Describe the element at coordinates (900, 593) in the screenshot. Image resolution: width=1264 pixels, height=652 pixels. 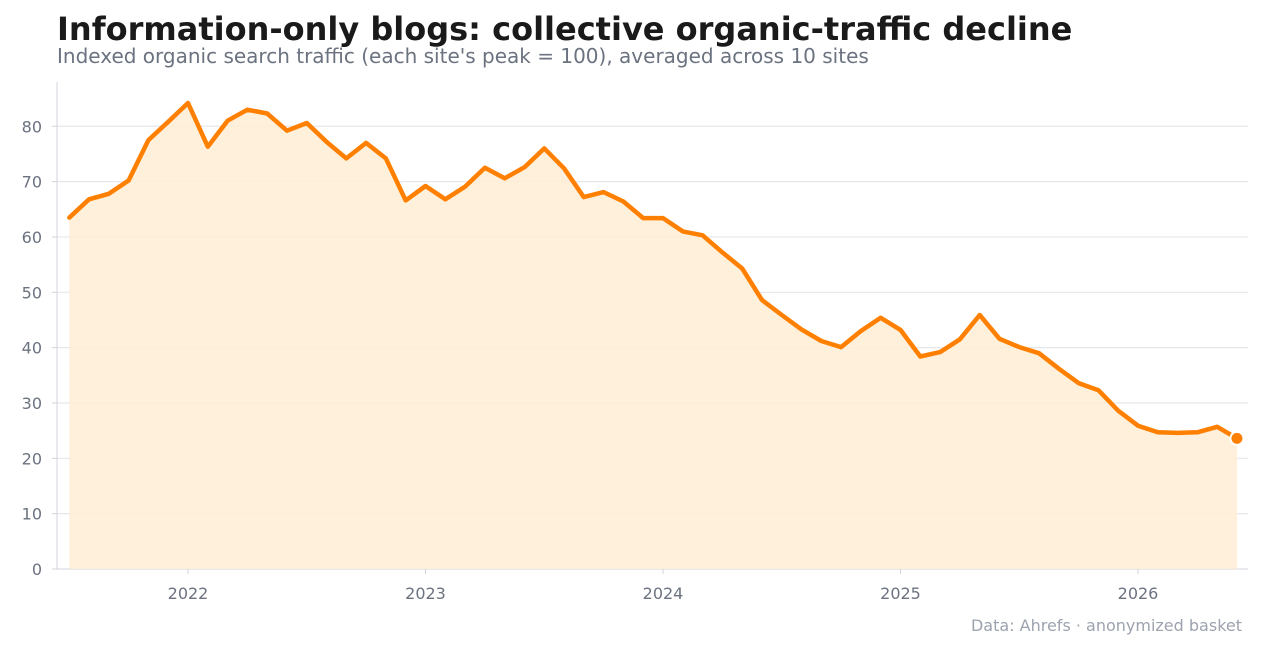
I see `x-tick-label: 2025` at that location.